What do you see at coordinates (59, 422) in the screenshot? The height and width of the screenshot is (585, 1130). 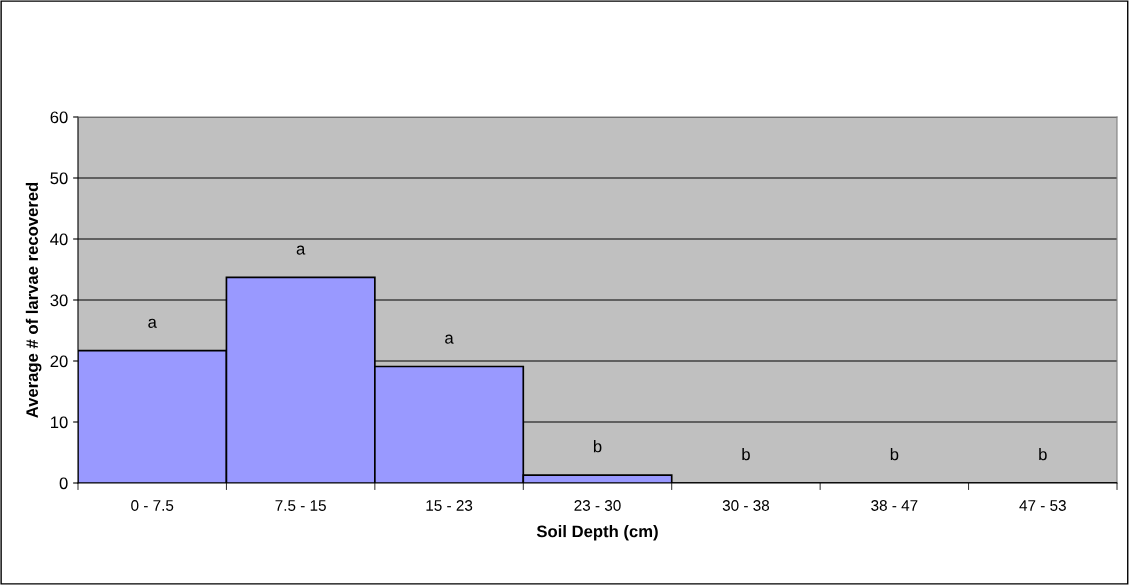 I see `y-tick-label: 10` at bounding box center [59, 422].